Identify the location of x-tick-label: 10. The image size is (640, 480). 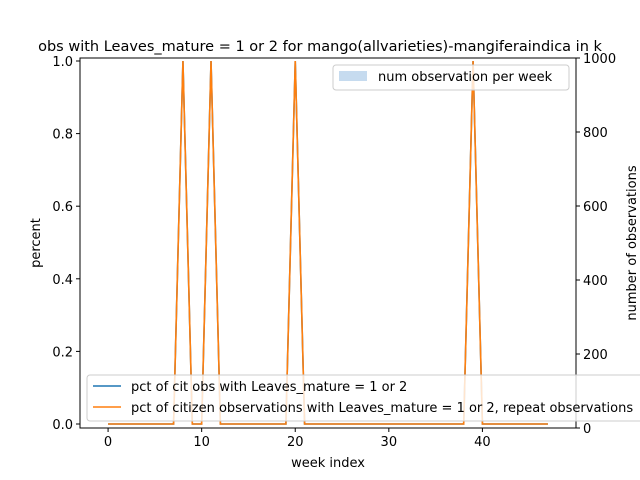
(201, 442).